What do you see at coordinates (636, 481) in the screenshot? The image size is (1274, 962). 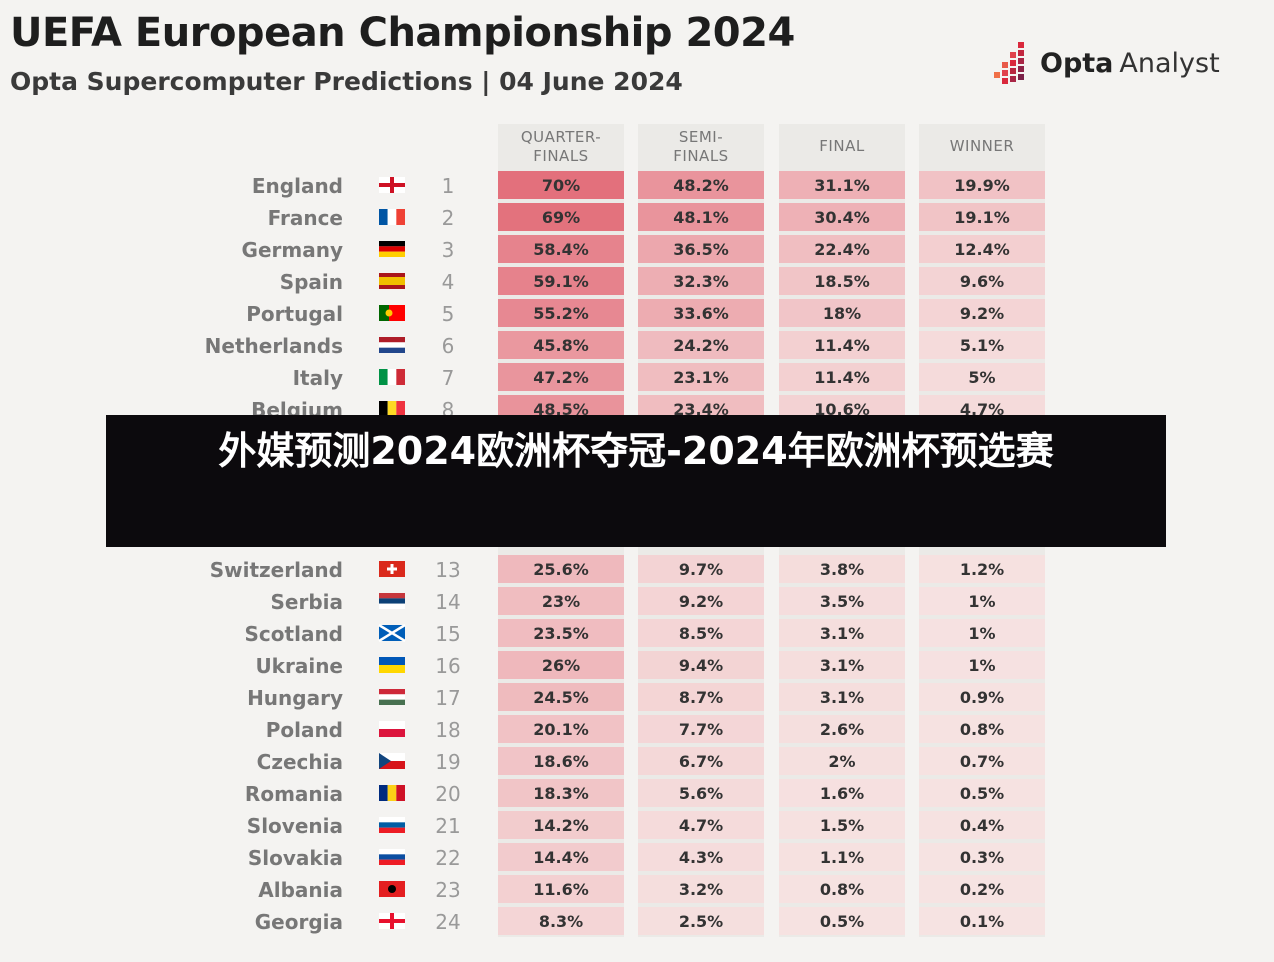 I see `overlay-banner: 外媒预测2024欧洲杯夺冠-2024年欧洲杯预选赛` at bounding box center [636, 481].